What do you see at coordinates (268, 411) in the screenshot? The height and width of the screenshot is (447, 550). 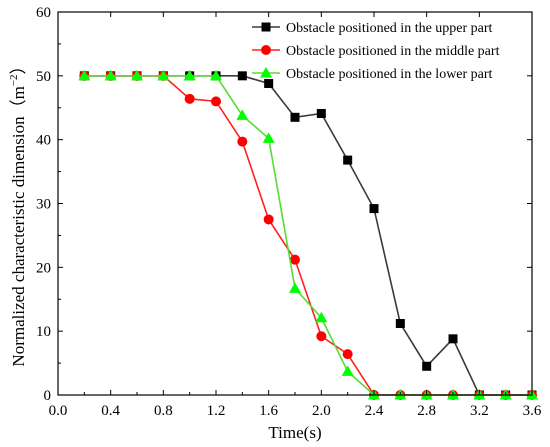 I see `x-tick-label: 1.6` at bounding box center [268, 411].